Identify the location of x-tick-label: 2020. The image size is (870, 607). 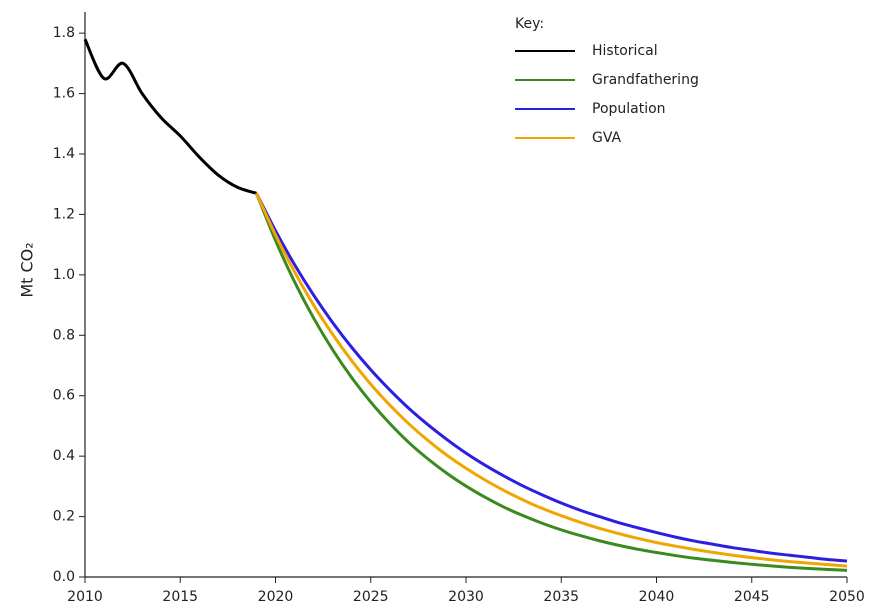
(276, 597).